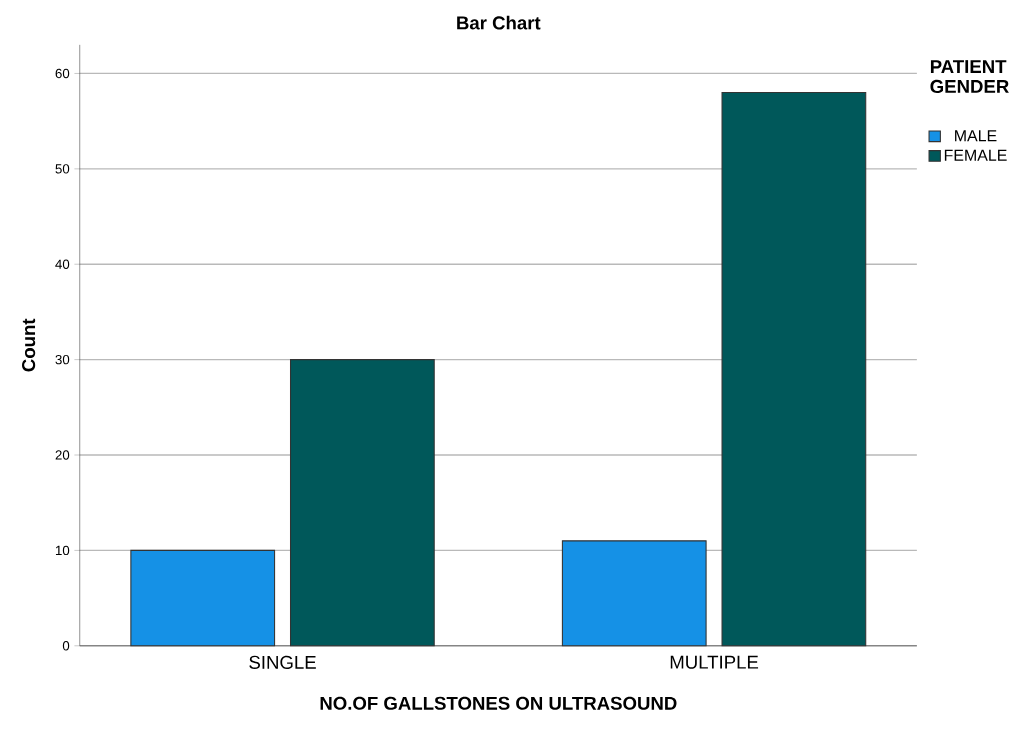  I want to click on y-tick-label: 20, so click(62, 455).